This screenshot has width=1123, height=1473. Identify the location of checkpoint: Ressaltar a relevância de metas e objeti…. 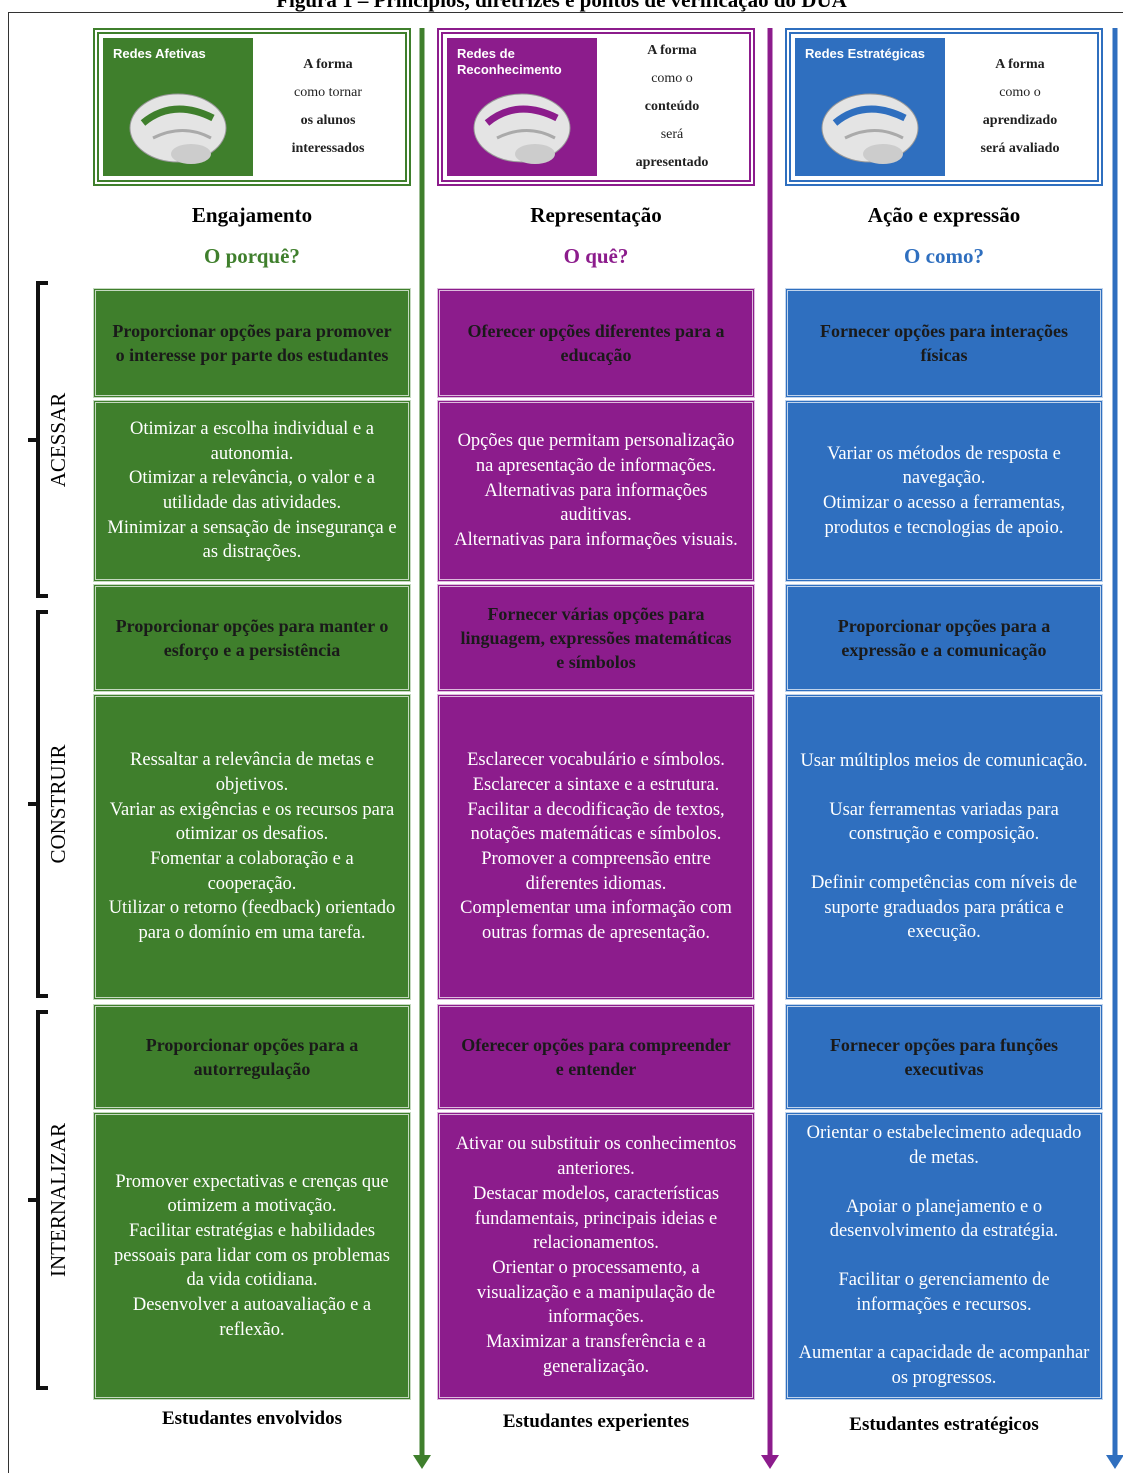
(252, 772).